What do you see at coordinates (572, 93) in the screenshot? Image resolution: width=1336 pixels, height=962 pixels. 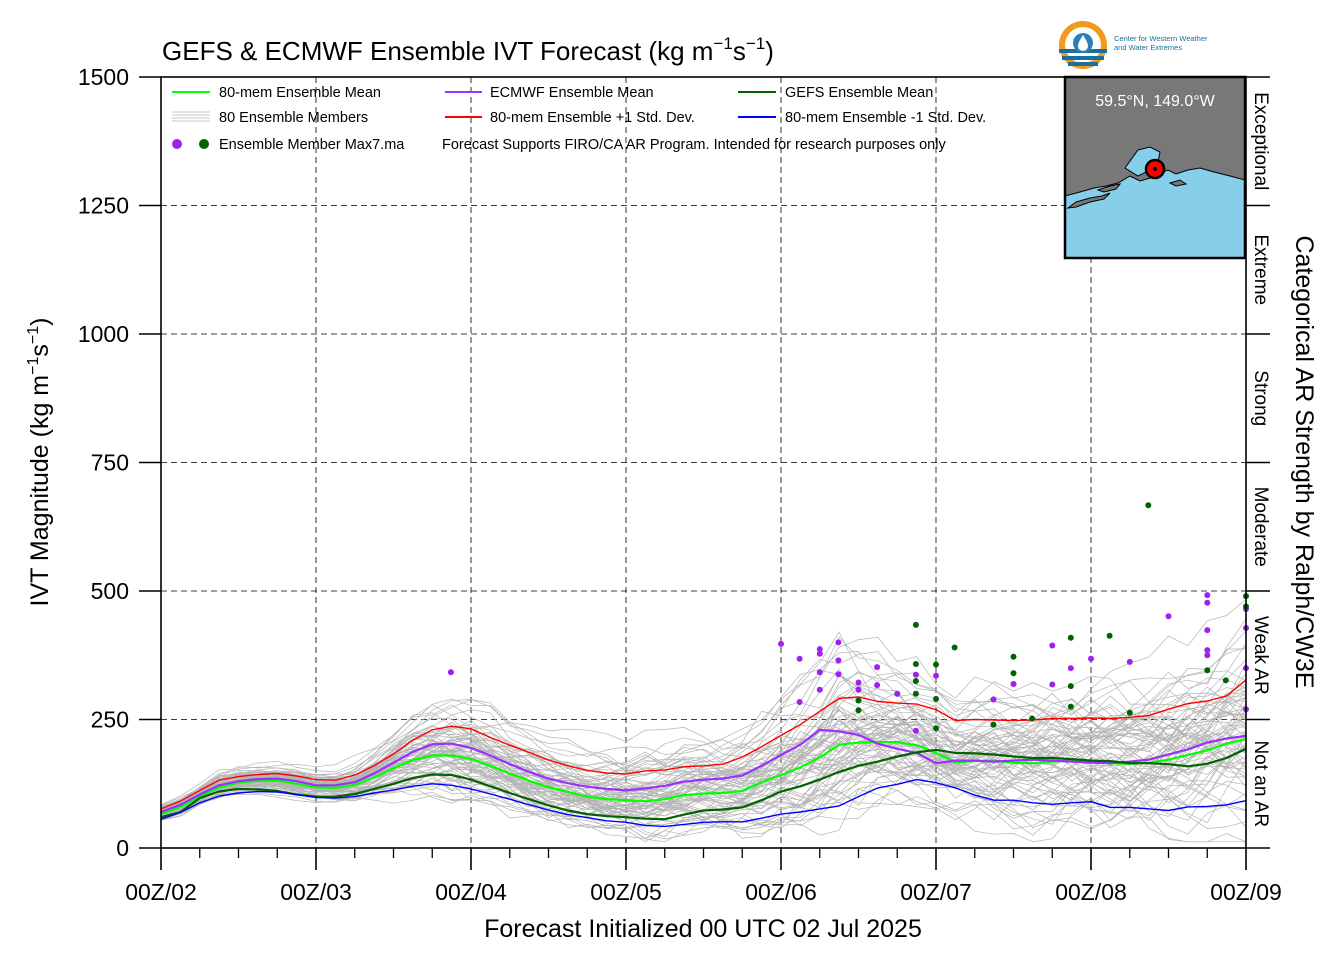 I see `legend-ecmwf-mean: ECMWF Ensemble Mean` at bounding box center [572, 93].